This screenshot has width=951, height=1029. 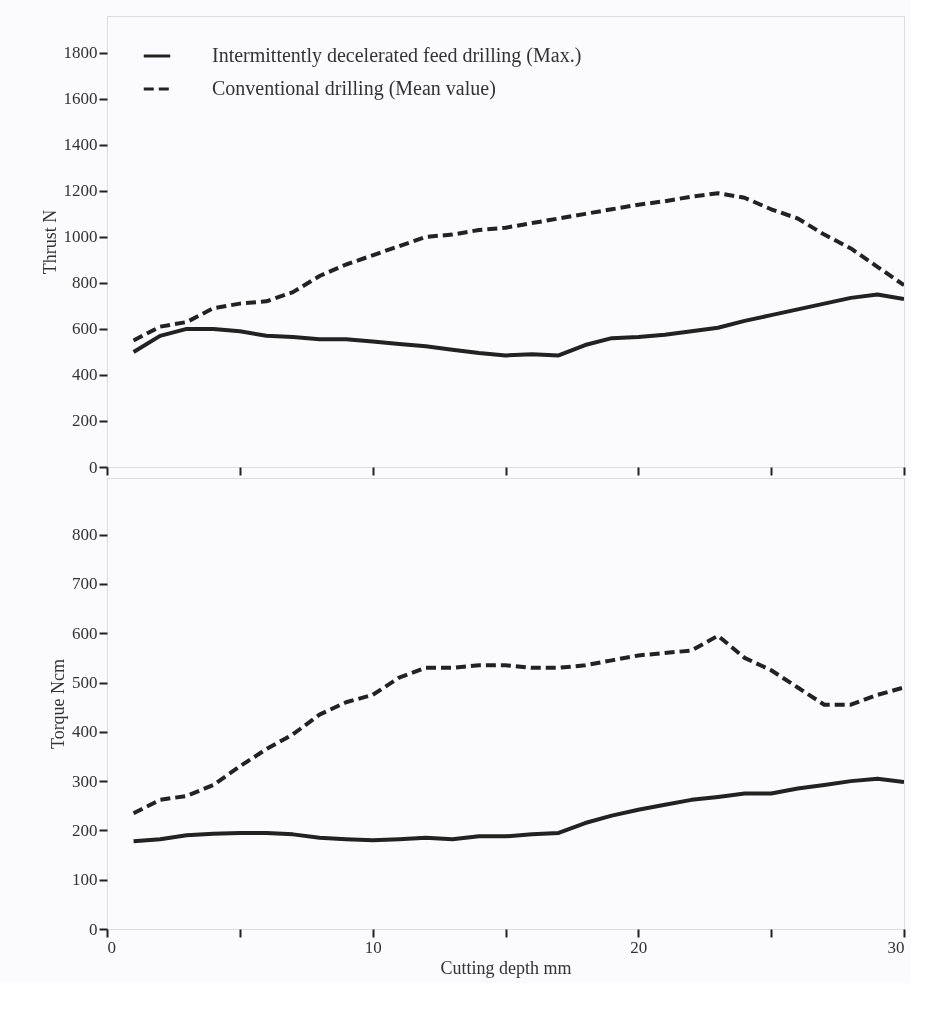 I want to click on x-axis-title: Cutting depth mm, so click(x=506, y=967).